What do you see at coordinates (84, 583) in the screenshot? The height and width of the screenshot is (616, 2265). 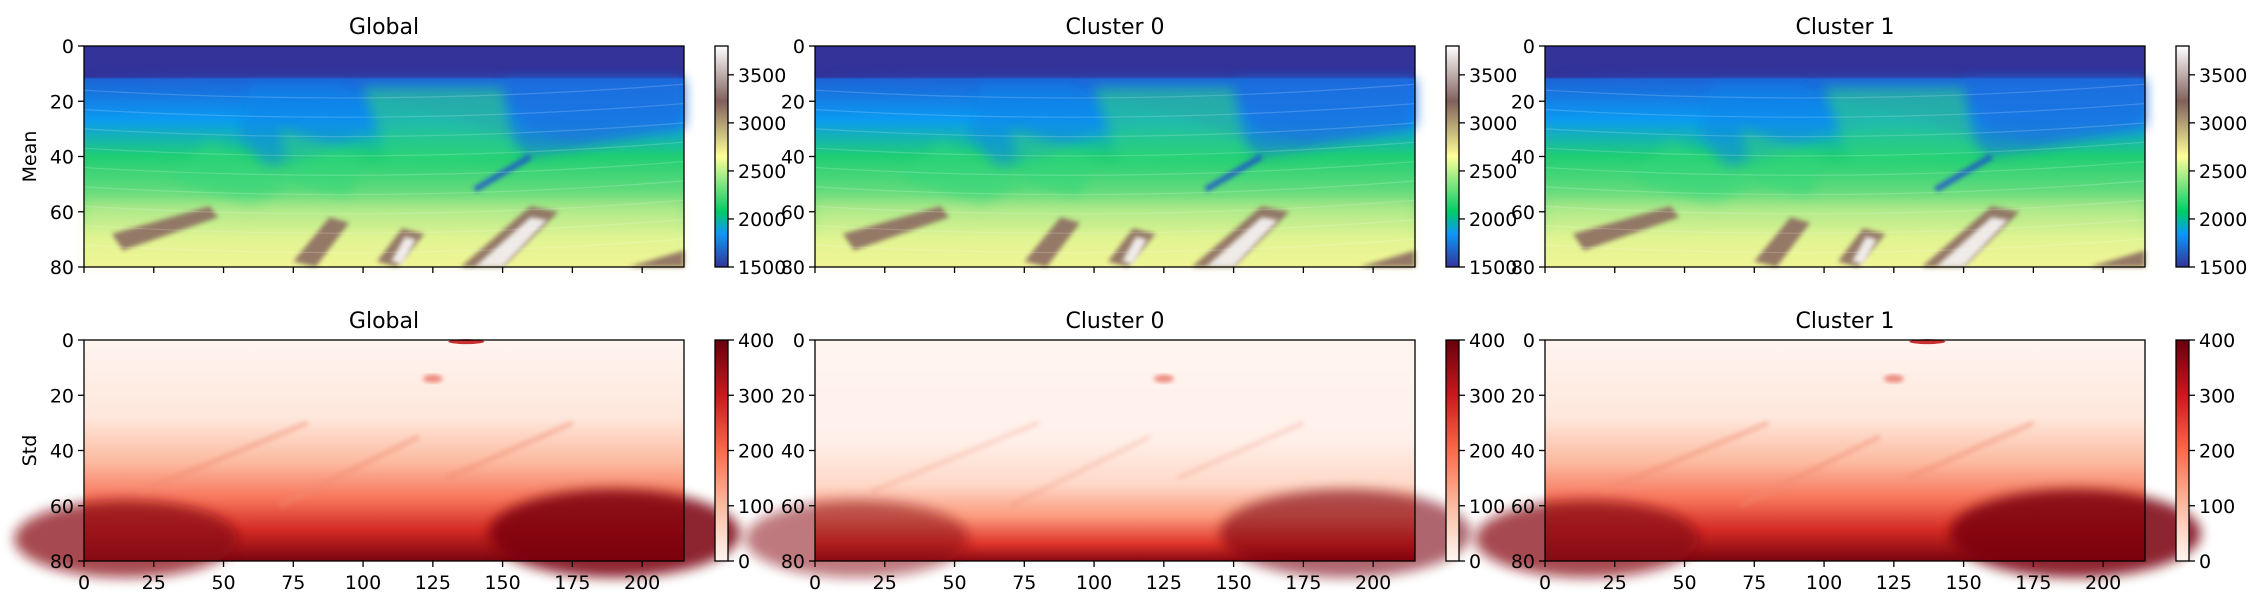 I see `x-tick-label: 0` at bounding box center [84, 583].